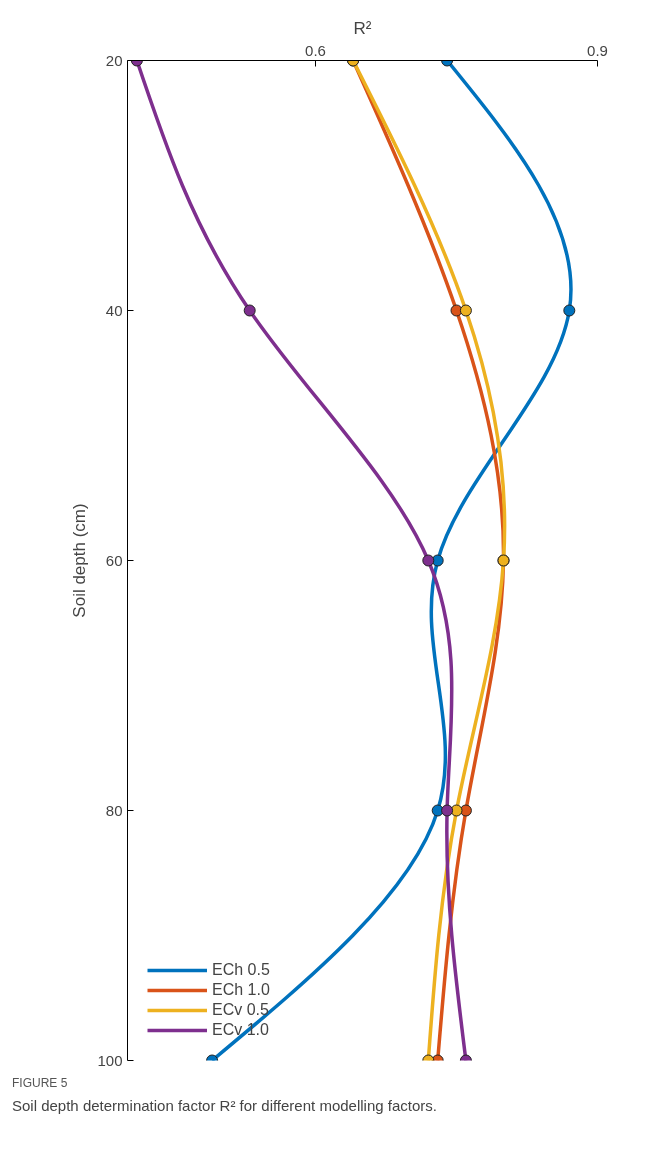 Image resolution: width=648 pixels, height=1150 pixels. Describe the element at coordinates (114, 310) in the screenshot. I see `y-tick-label: 40` at that location.